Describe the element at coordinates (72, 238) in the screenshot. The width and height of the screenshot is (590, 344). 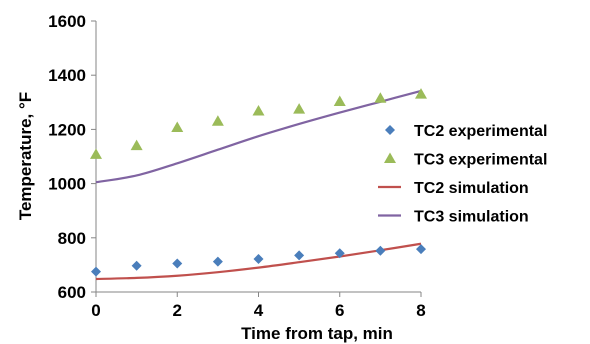
I see `y-tick-label: 800` at that location.